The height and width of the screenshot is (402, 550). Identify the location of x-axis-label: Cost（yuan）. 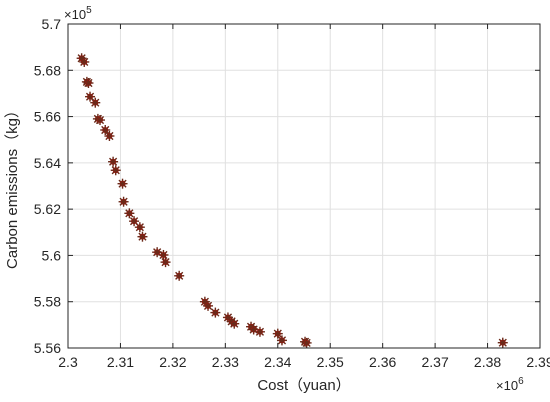
(303, 385).